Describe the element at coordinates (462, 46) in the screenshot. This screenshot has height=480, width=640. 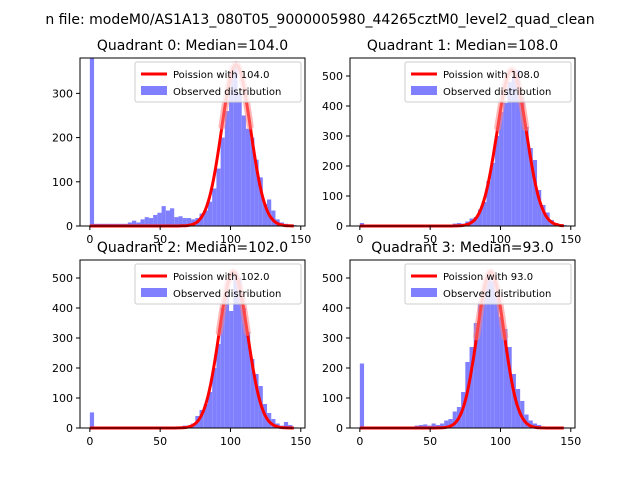
I see `subplot-title: Quadrant 1: Median=108.0` at that location.